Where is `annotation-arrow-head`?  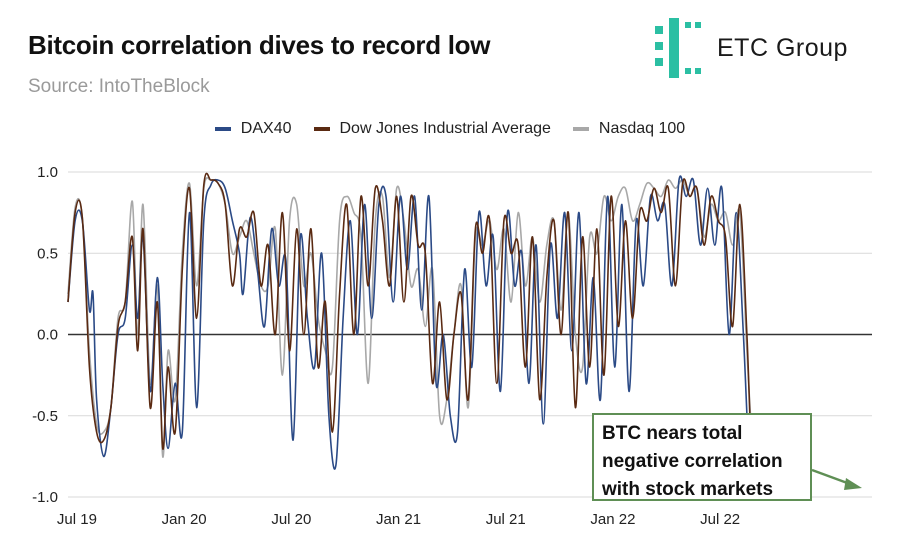
annotation-arrow-head is located at coordinates (853, 484).